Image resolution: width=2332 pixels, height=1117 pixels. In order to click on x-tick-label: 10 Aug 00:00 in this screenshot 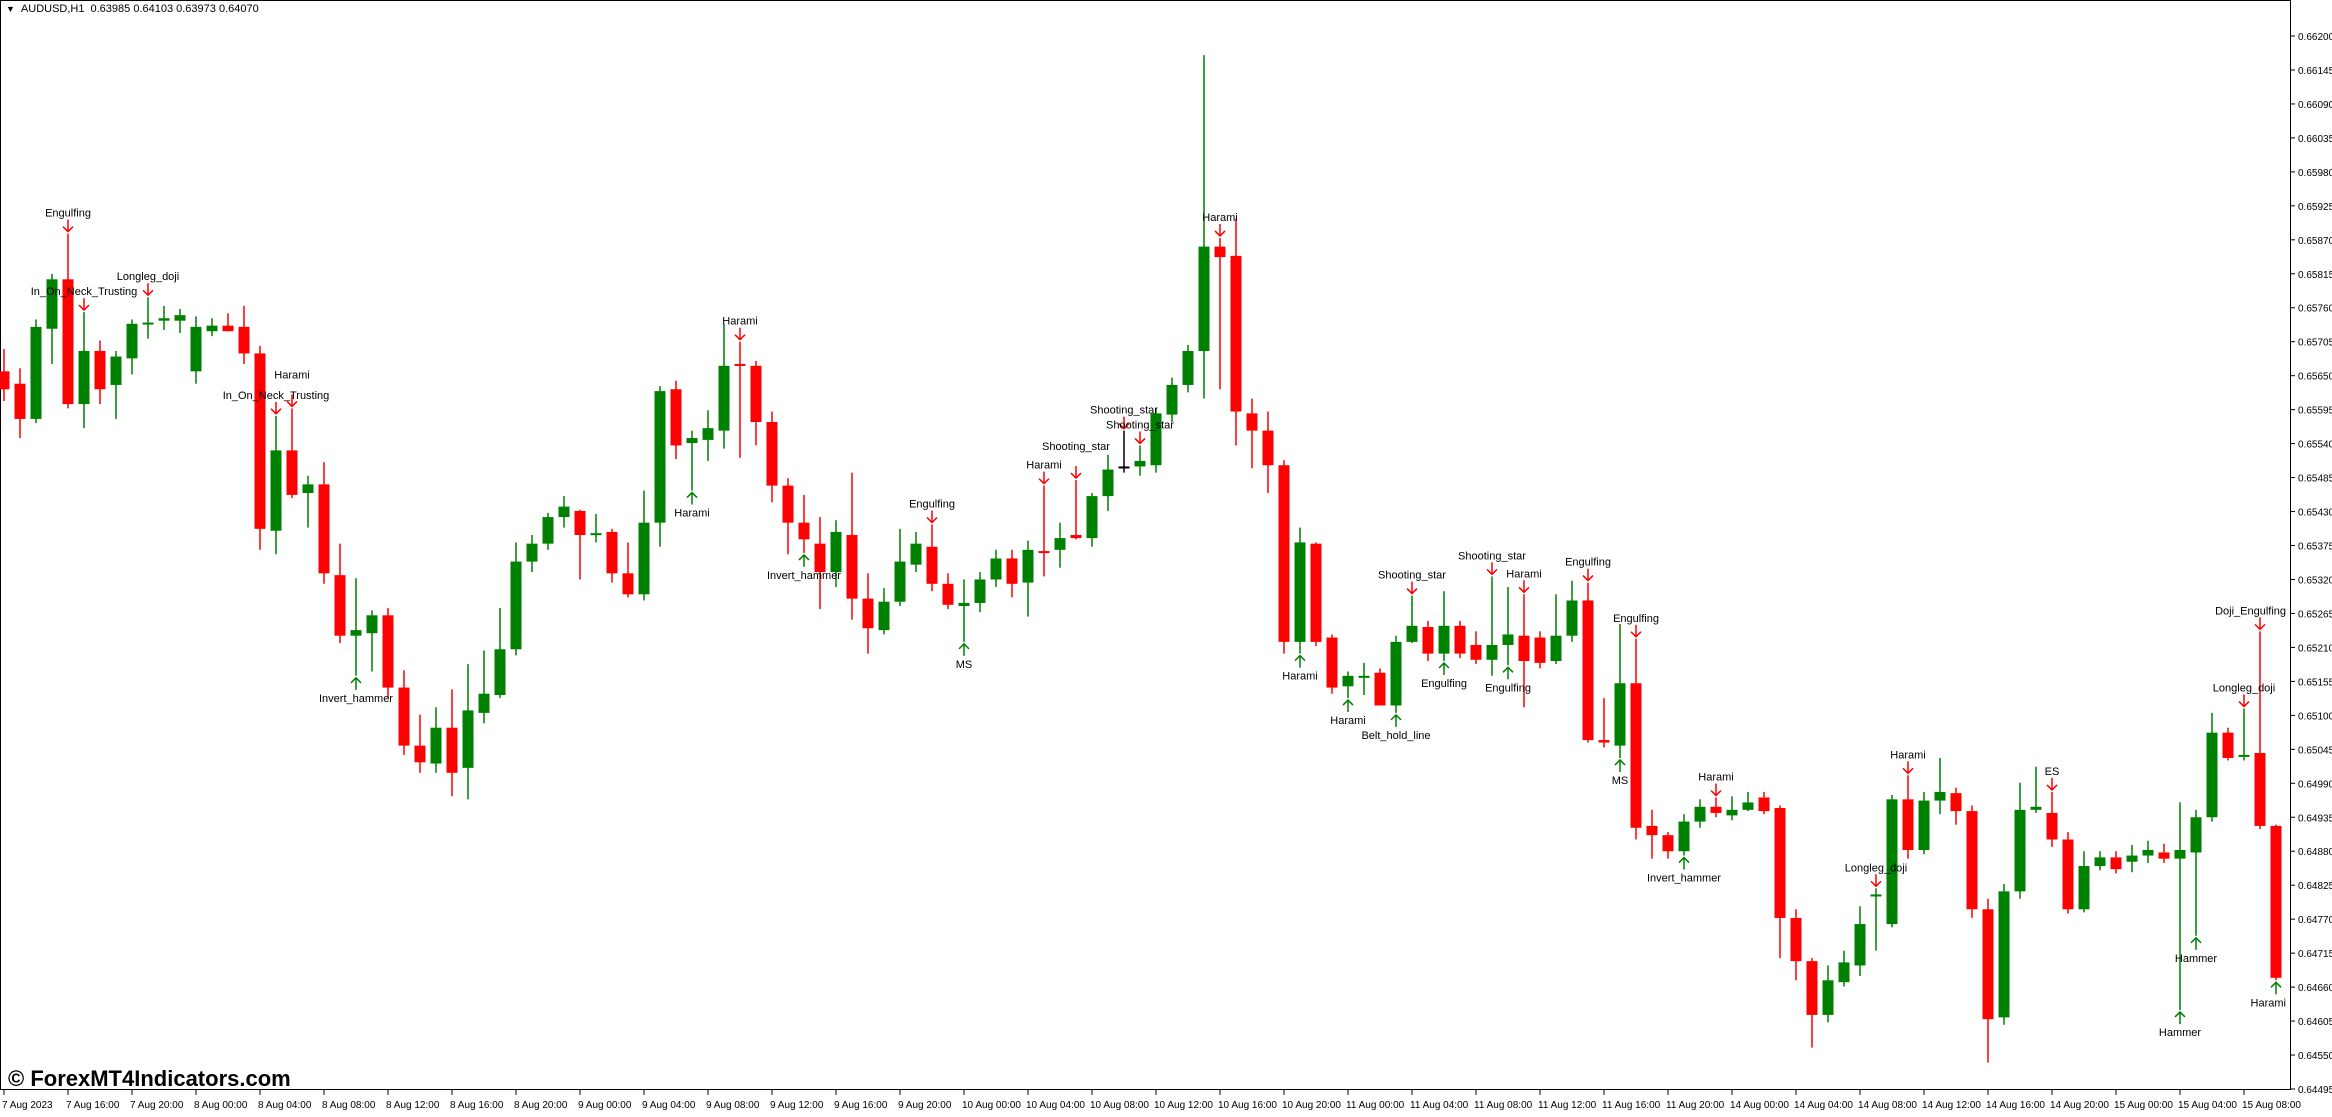, I will do `click(991, 1105)`.